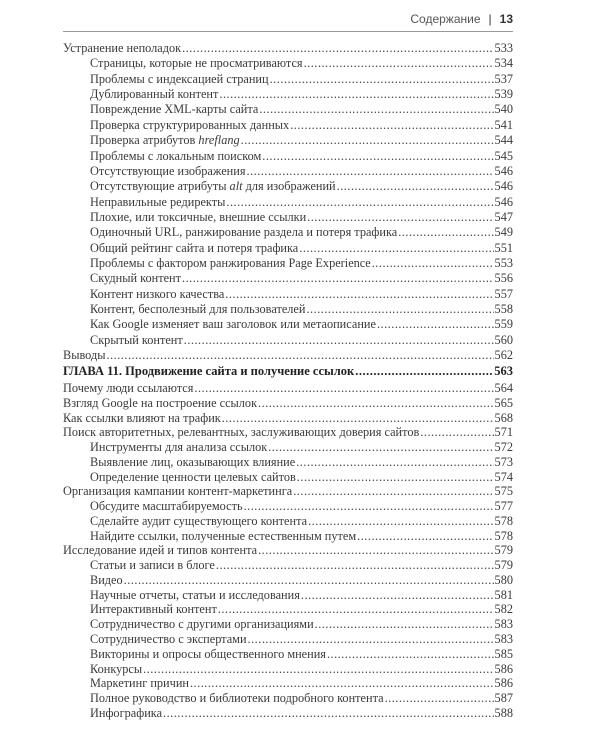 This screenshot has height=750, width=600. What do you see at coordinates (288, 109) in the screenshot?
I see `toc-entry: Повреждение XML-карты сайта 540` at bounding box center [288, 109].